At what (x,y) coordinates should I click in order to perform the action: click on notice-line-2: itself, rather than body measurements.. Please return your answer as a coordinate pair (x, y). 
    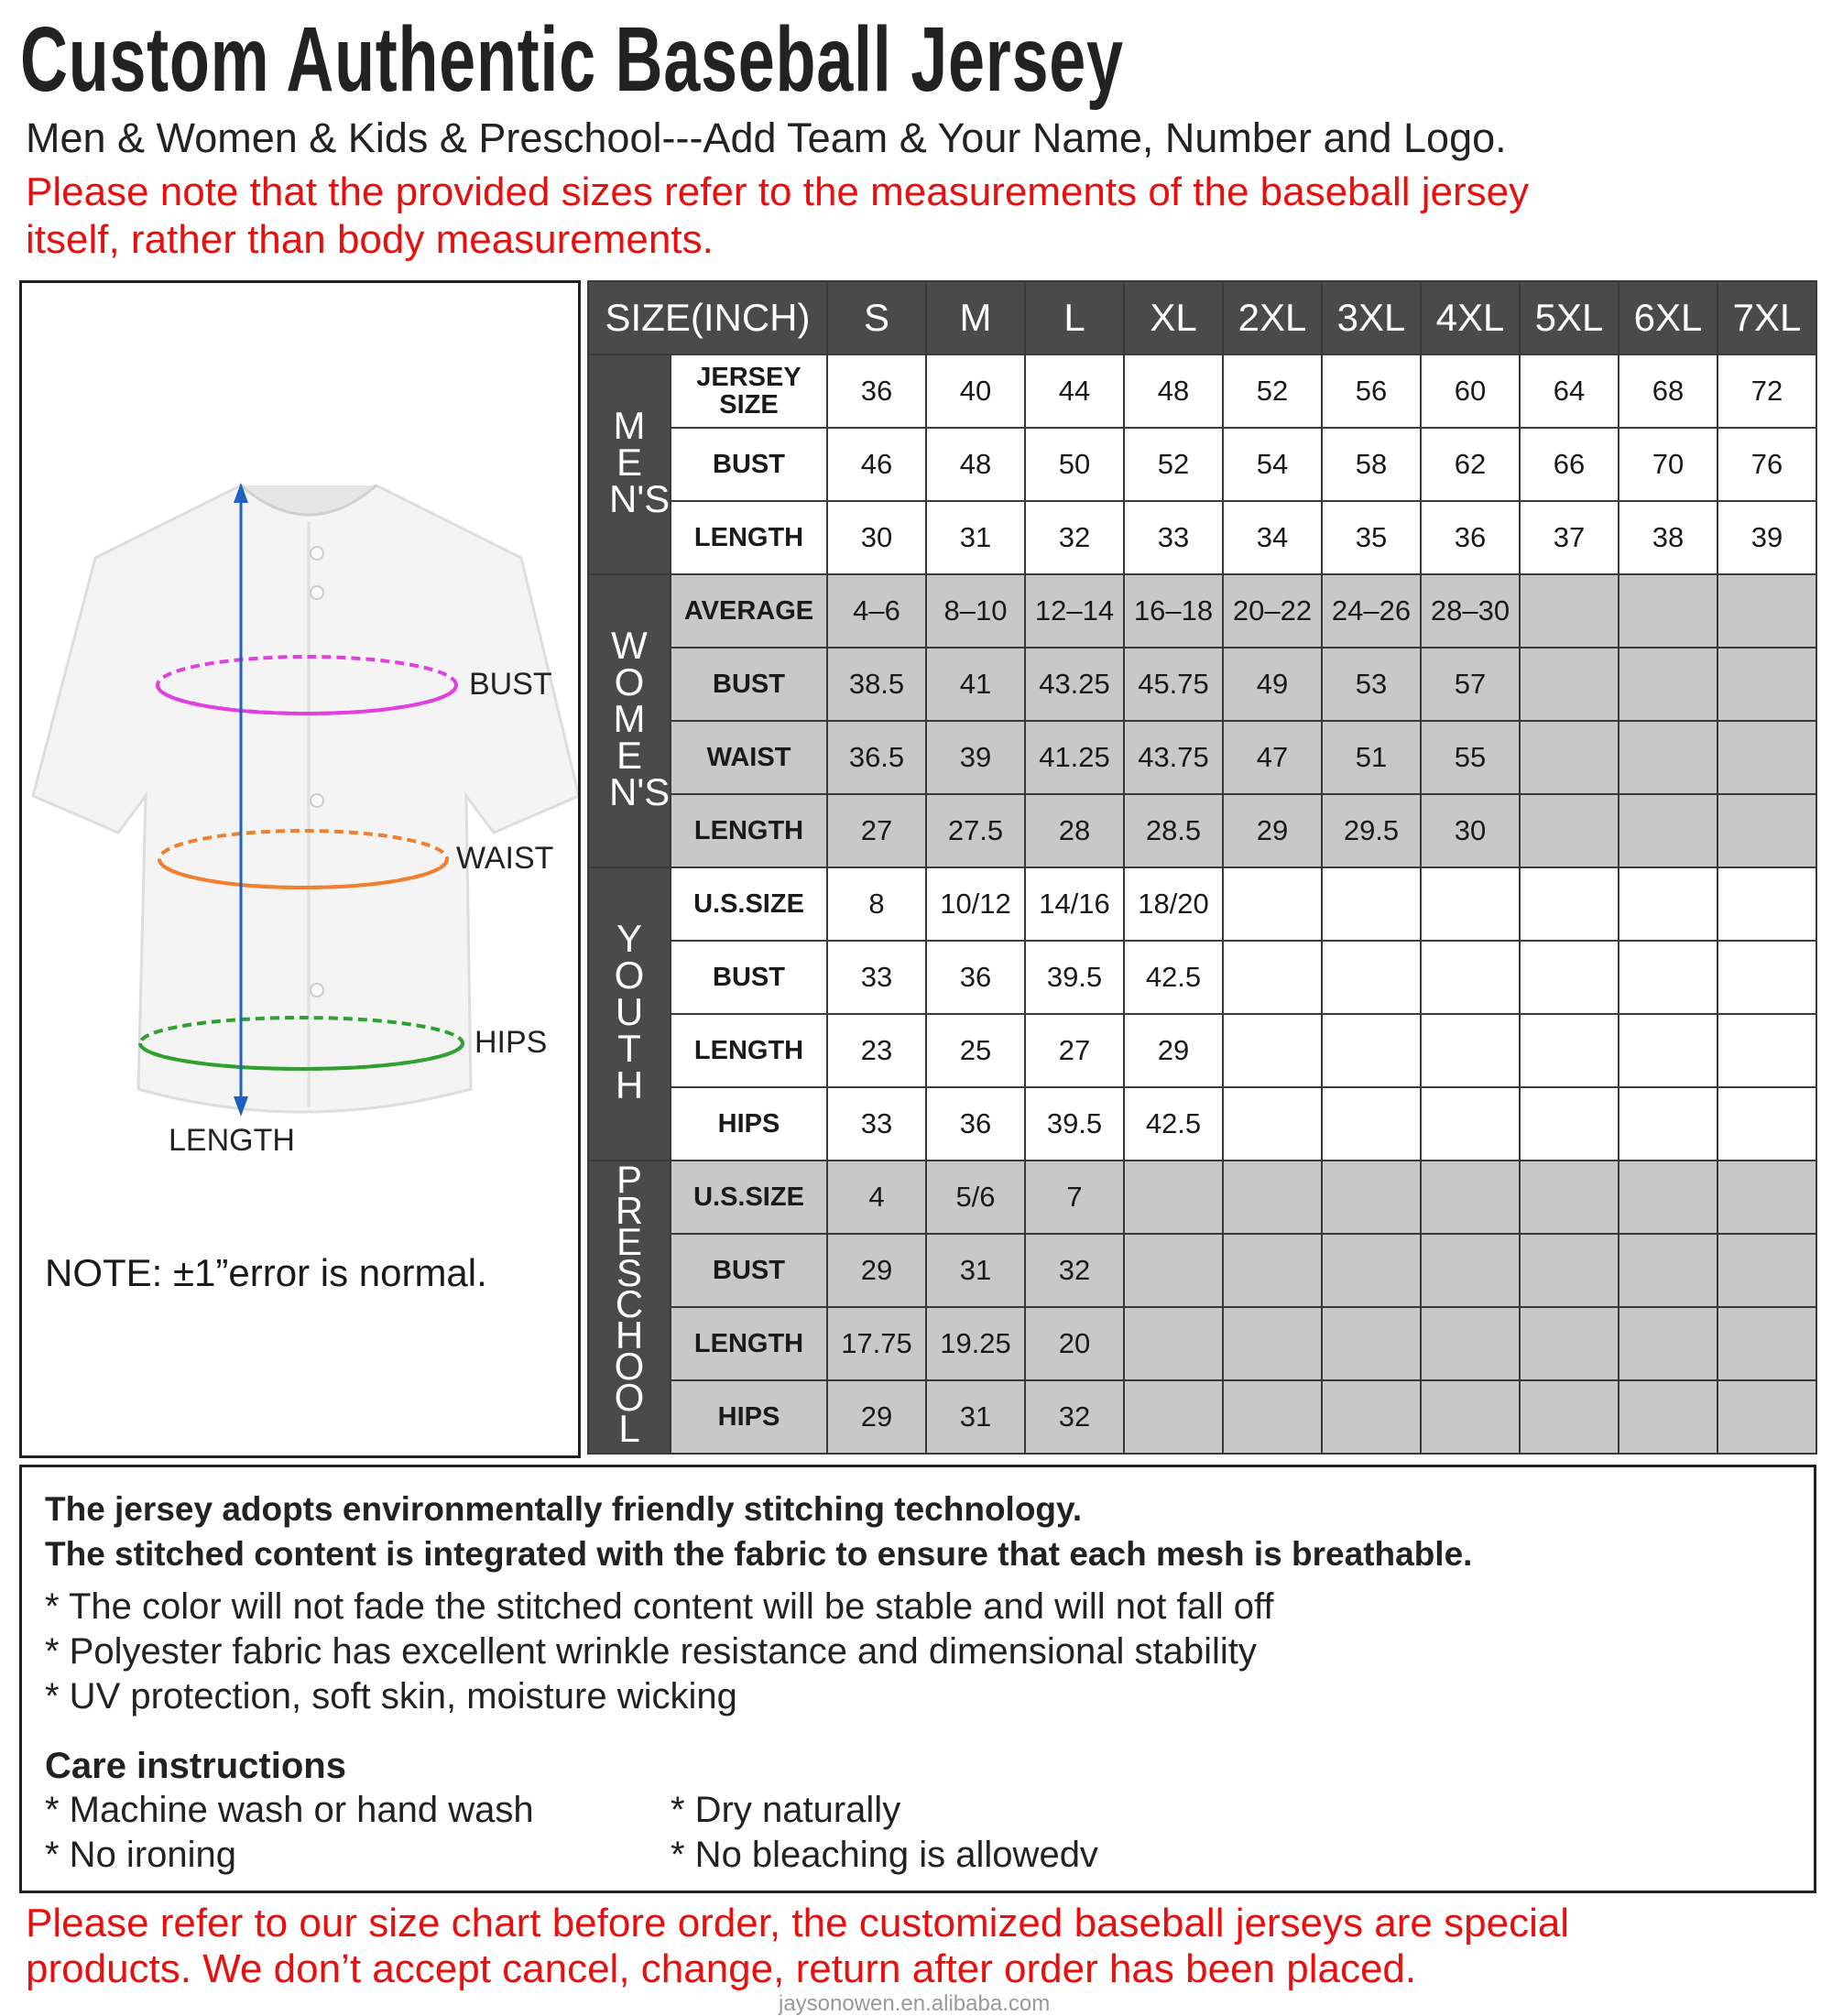
    Looking at the image, I should click on (370, 239).